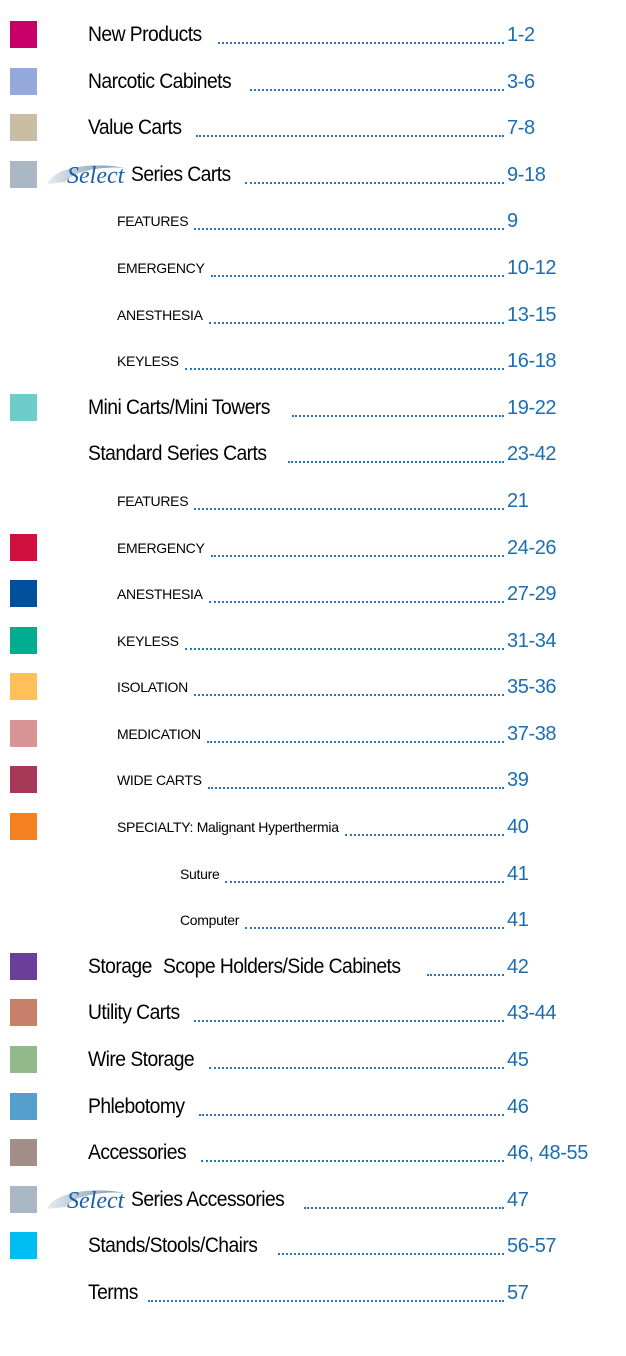  Describe the element at coordinates (532, 314) in the screenshot. I see `page-numbers: 13-15` at that location.